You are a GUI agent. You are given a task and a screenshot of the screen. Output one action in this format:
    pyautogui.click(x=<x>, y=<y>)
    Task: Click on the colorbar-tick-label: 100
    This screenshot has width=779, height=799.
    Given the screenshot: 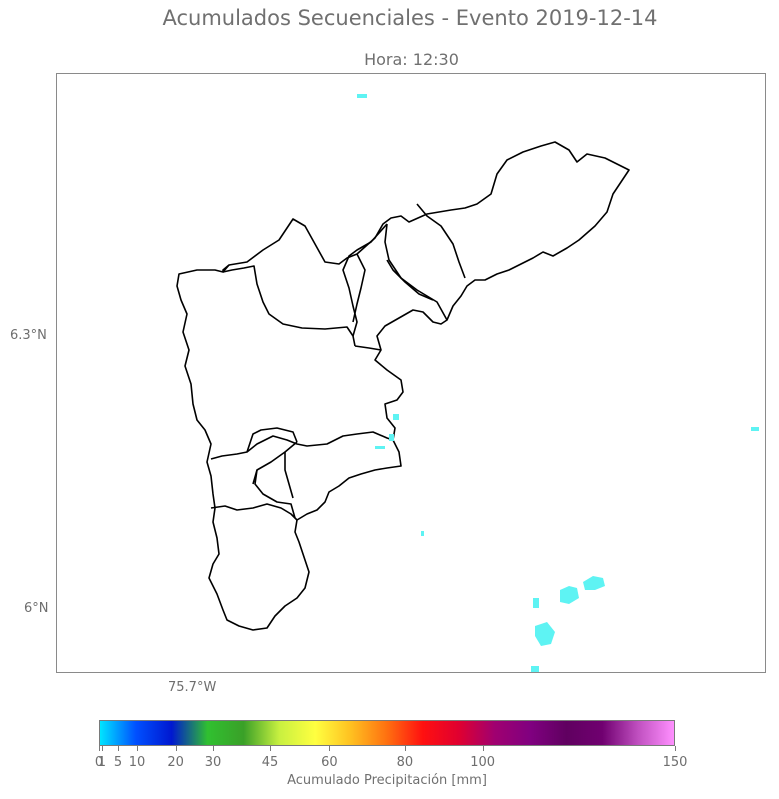 What is the action you would take?
    pyautogui.click(x=483, y=762)
    